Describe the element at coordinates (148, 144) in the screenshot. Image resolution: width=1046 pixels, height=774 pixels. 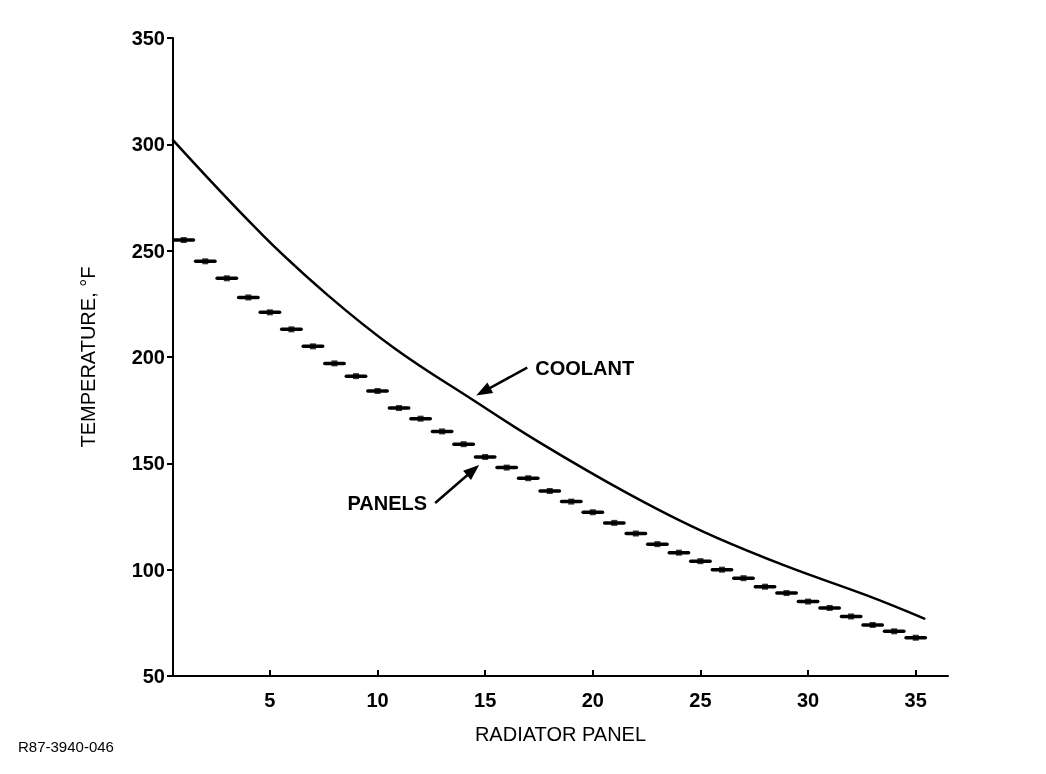
I see `y-tick-label: 300` at that location.